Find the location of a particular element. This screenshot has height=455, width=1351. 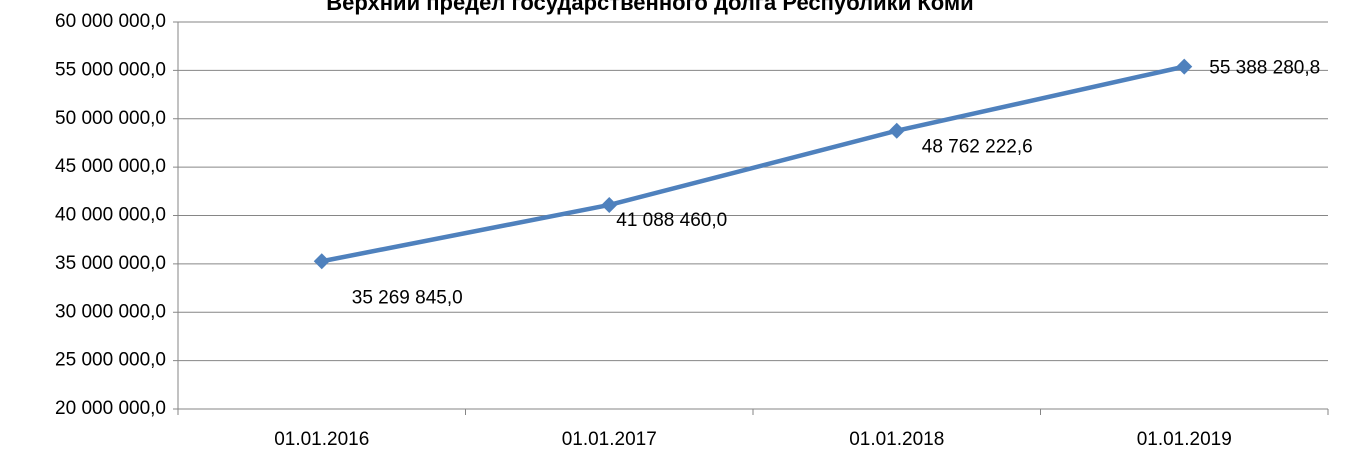

y-tick-label: 30 000 000,0 is located at coordinates (110, 311).